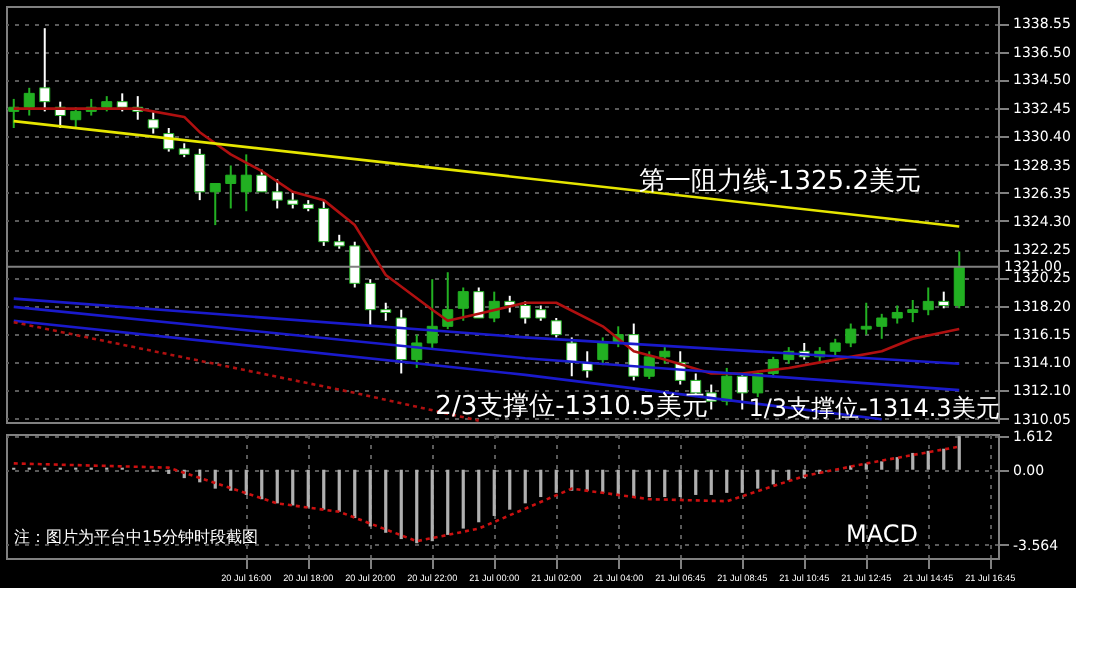 The height and width of the screenshot is (660, 1104). Describe the element at coordinates (486, 494) in the screenshot. I see `line-series` at that location.